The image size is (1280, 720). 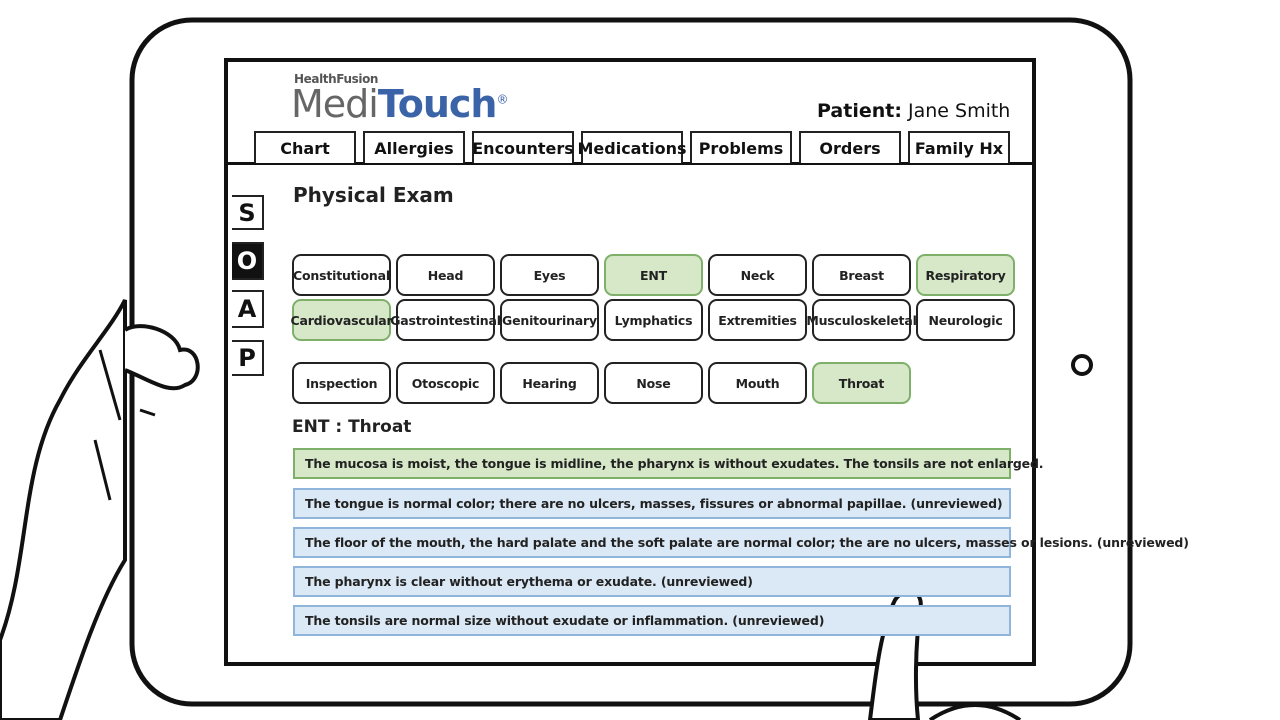 What do you see at coordinates (741, 147) in the screenshot?
I see `nav-tab: Problems` at bounding box center [741, 147].